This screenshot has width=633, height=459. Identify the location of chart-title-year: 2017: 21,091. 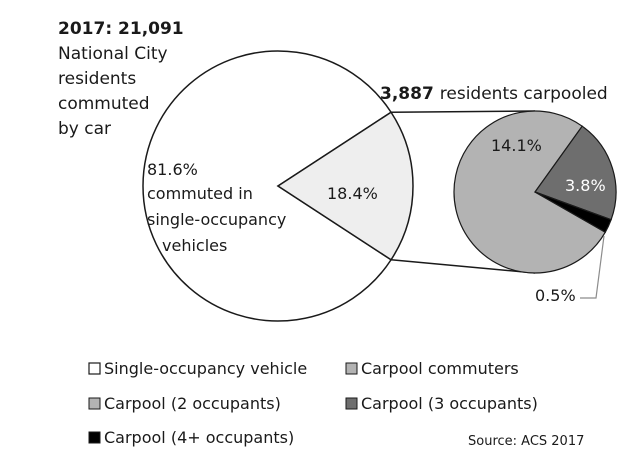
(121, 29).